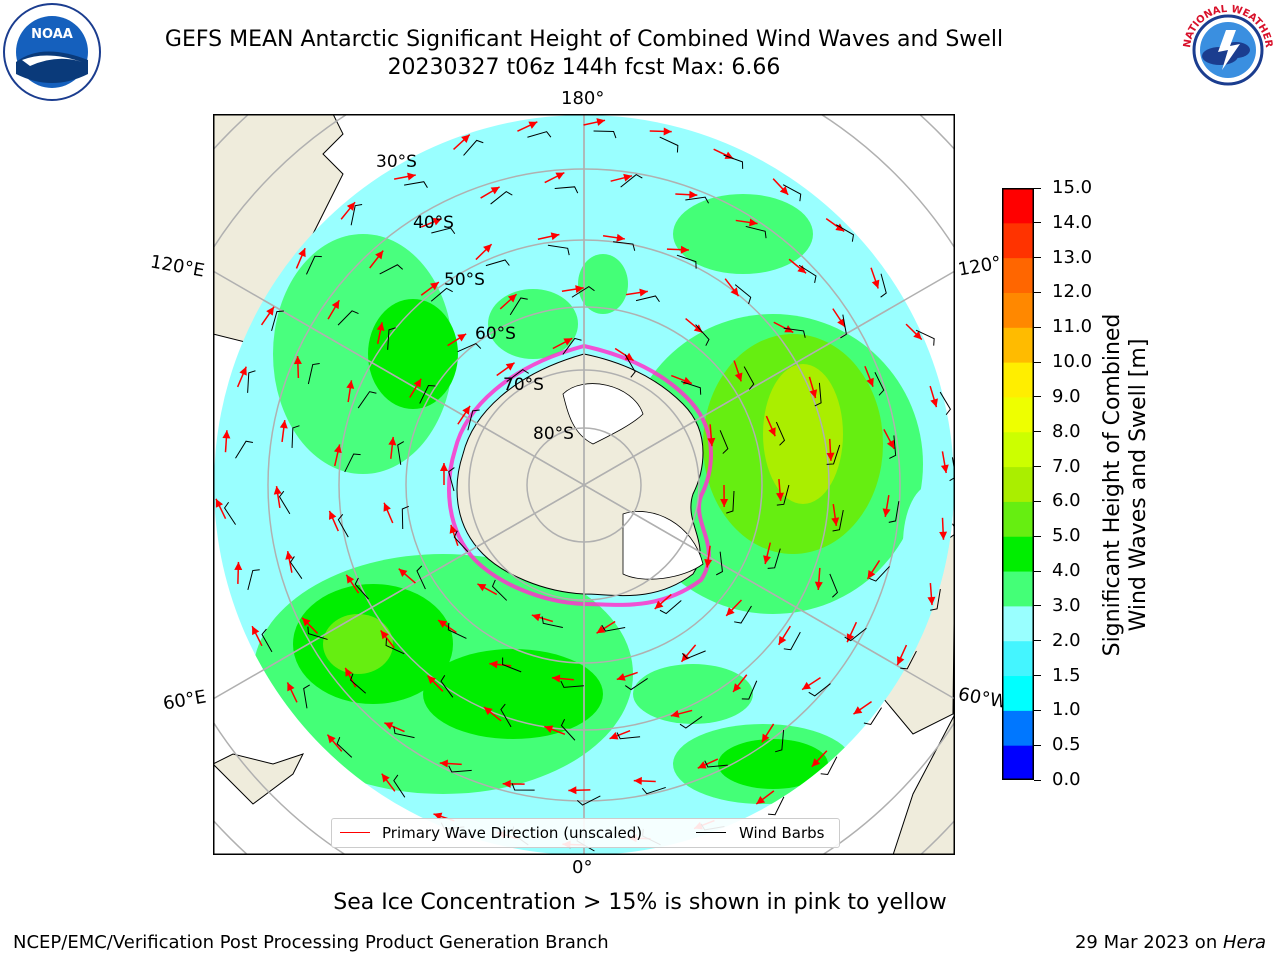 The width and height of the screenshot is (1280, 960). Describe the element at coordinates (433, 223) in the screenshot. I see `lat-label-40s: 40°S` at that location.